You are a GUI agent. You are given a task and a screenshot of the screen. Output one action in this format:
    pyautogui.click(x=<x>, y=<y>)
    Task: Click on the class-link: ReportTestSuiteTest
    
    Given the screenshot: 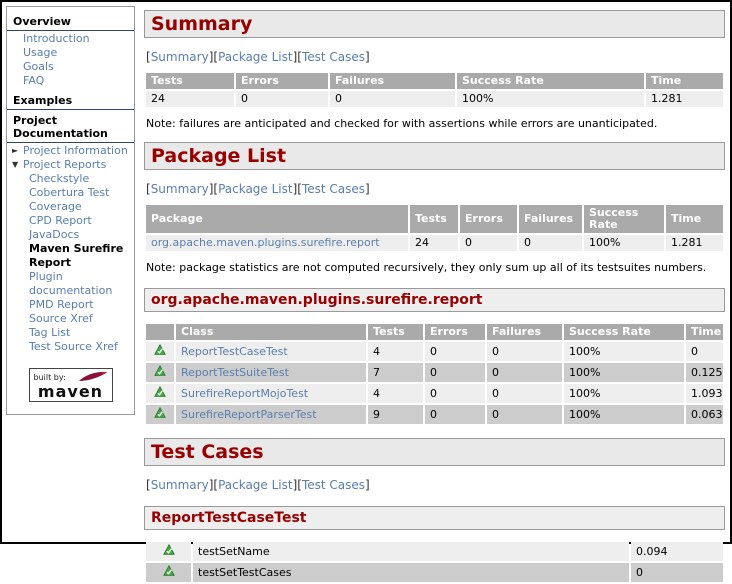 What is the action you would take?
    pyautogui.click(x=235, y=372)
    